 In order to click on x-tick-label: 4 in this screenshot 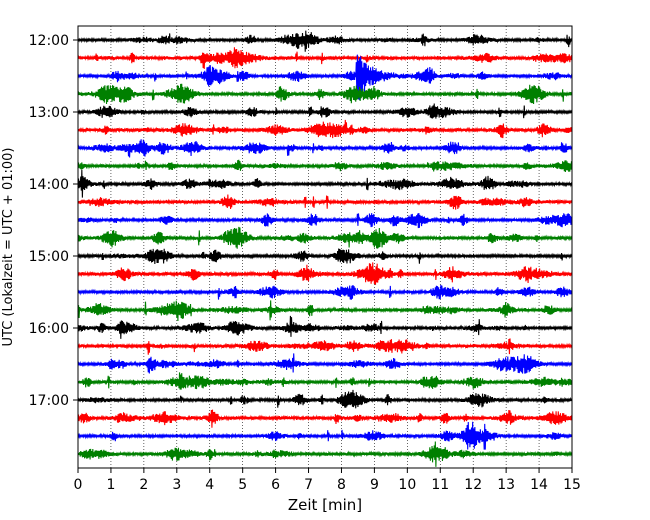, I will do `click(209, 485)`.